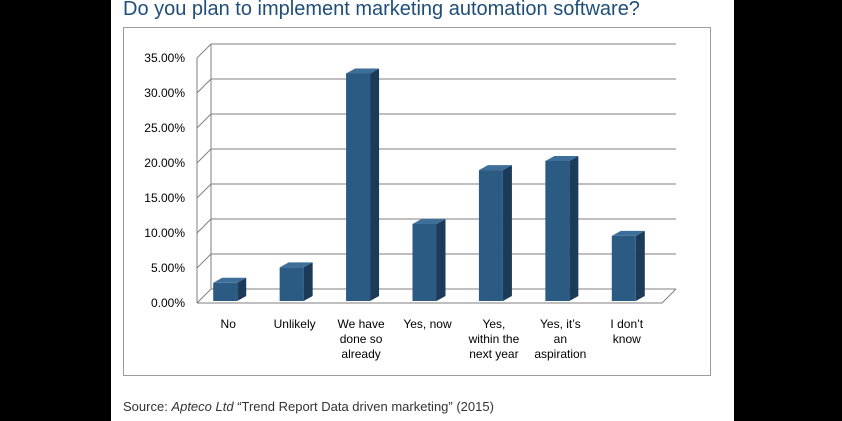 Image resolution: width=842 pixels, height=421 pixels. I want to click on y-tick-label: 20.00%, so click(164, 163).